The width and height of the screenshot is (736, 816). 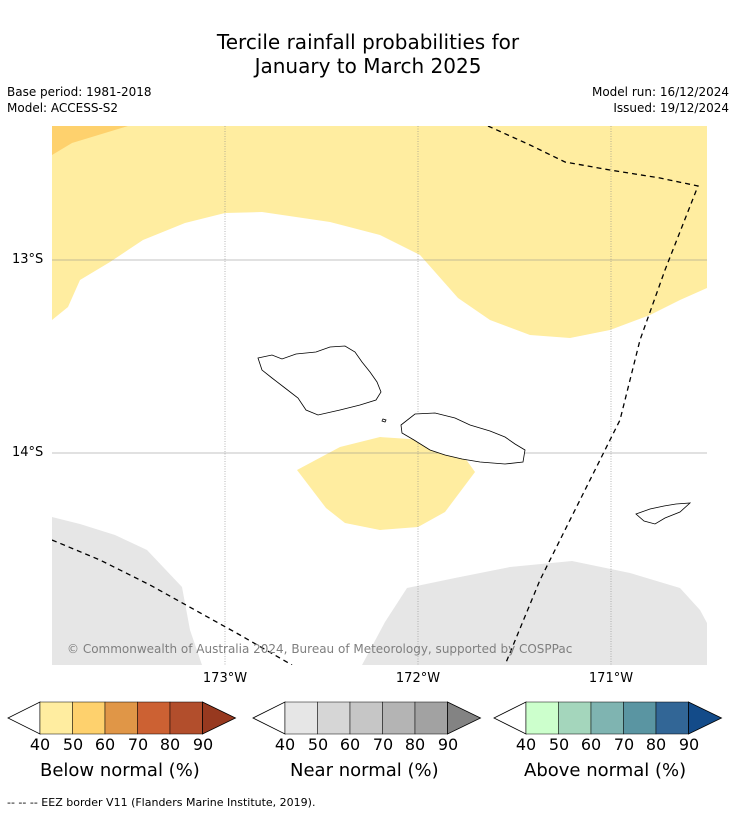 I want to click on issued-date: Issued: 19/12/2024, so click(x=671, y=108).